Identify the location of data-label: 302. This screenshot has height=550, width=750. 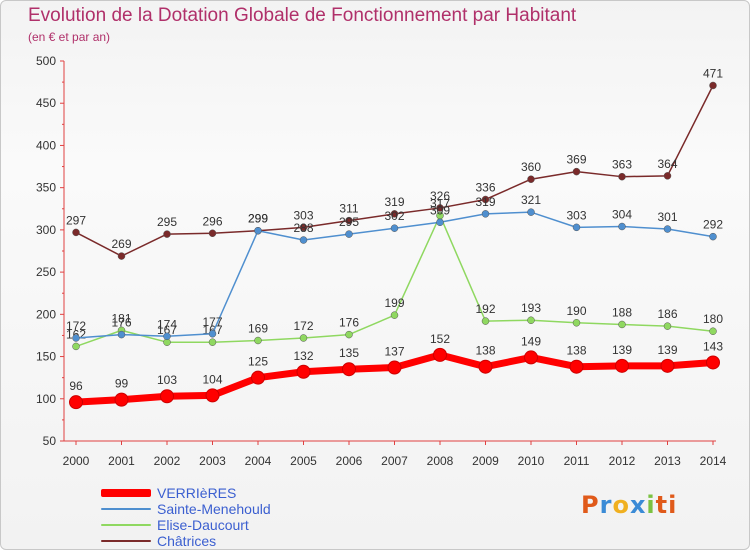
(394, 216).